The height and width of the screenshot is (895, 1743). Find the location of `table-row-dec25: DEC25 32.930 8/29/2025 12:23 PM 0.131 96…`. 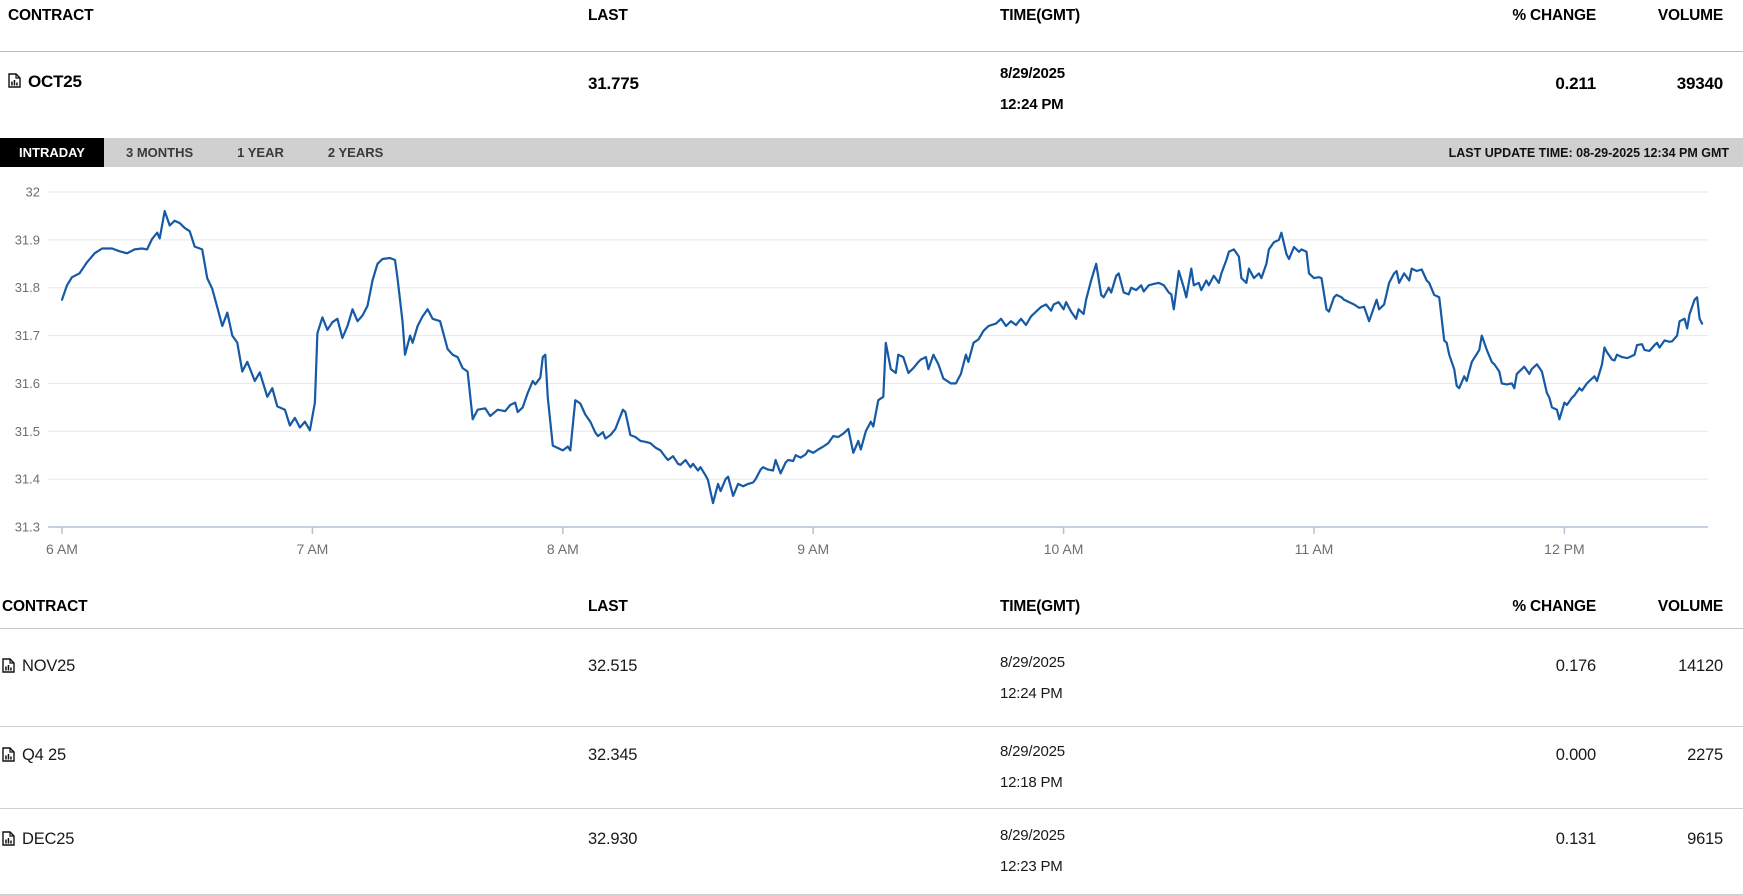

table-row-dec25: DEC25 32.930 8/29/2025 12:23 PM 0.131 96… is located at coordinates (871, 852).